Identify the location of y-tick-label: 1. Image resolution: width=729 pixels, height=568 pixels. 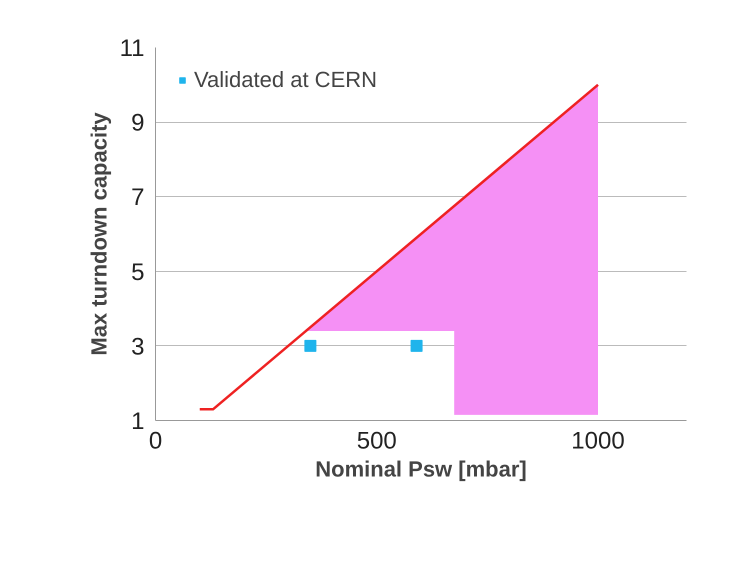
(138, 421).